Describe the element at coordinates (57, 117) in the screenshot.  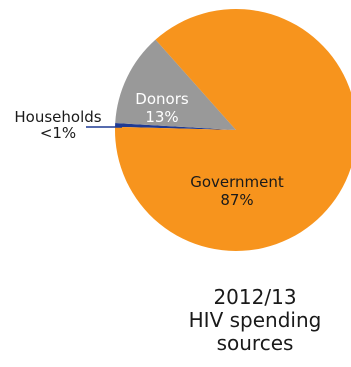
I see `households-label: Households` at that location.